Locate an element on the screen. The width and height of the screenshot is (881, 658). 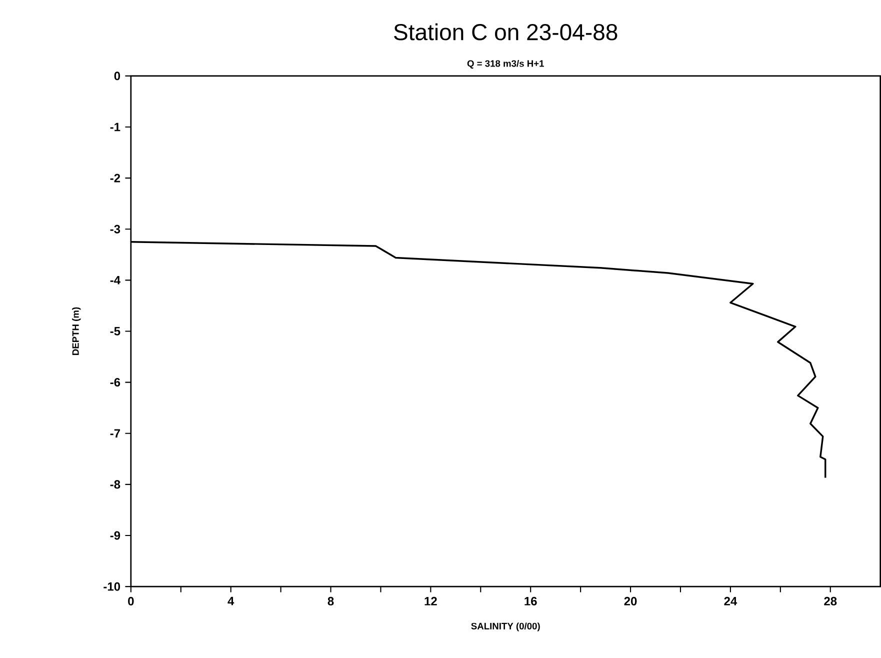
x-tick-label: 20 is located at coordinates (630, 601).